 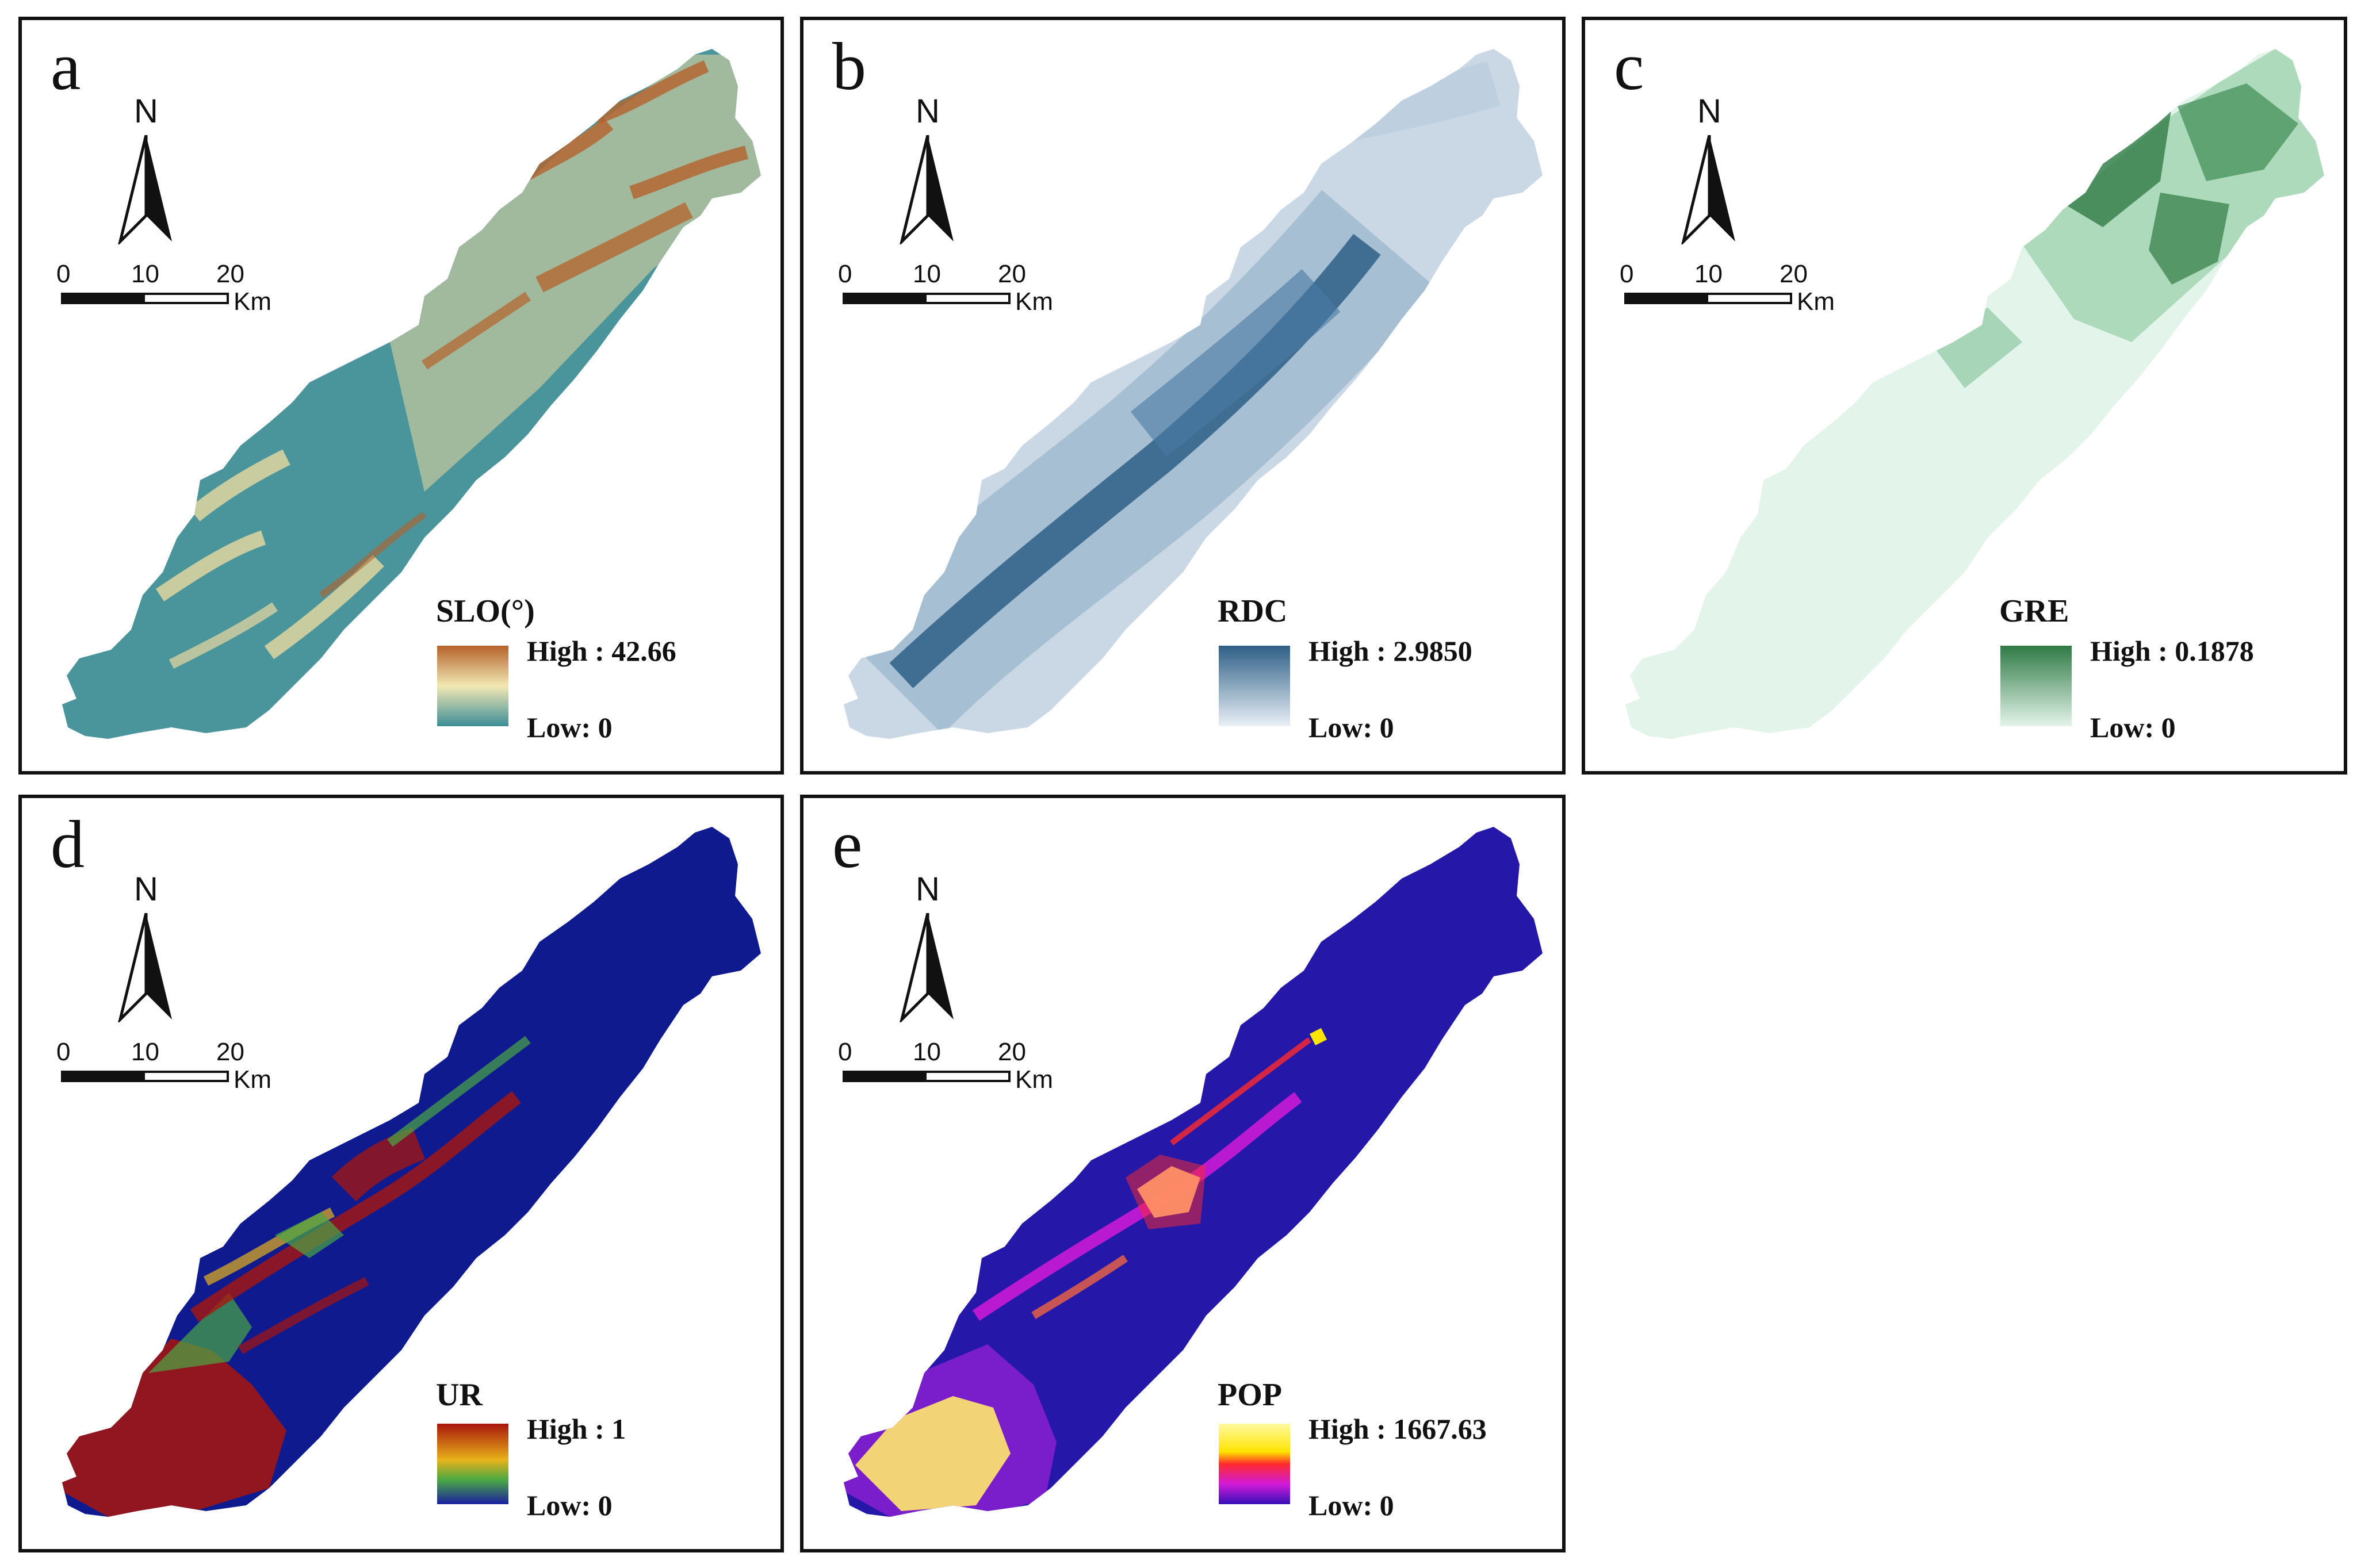 I want to click on rdc-map, so click(x=1193, y=394).